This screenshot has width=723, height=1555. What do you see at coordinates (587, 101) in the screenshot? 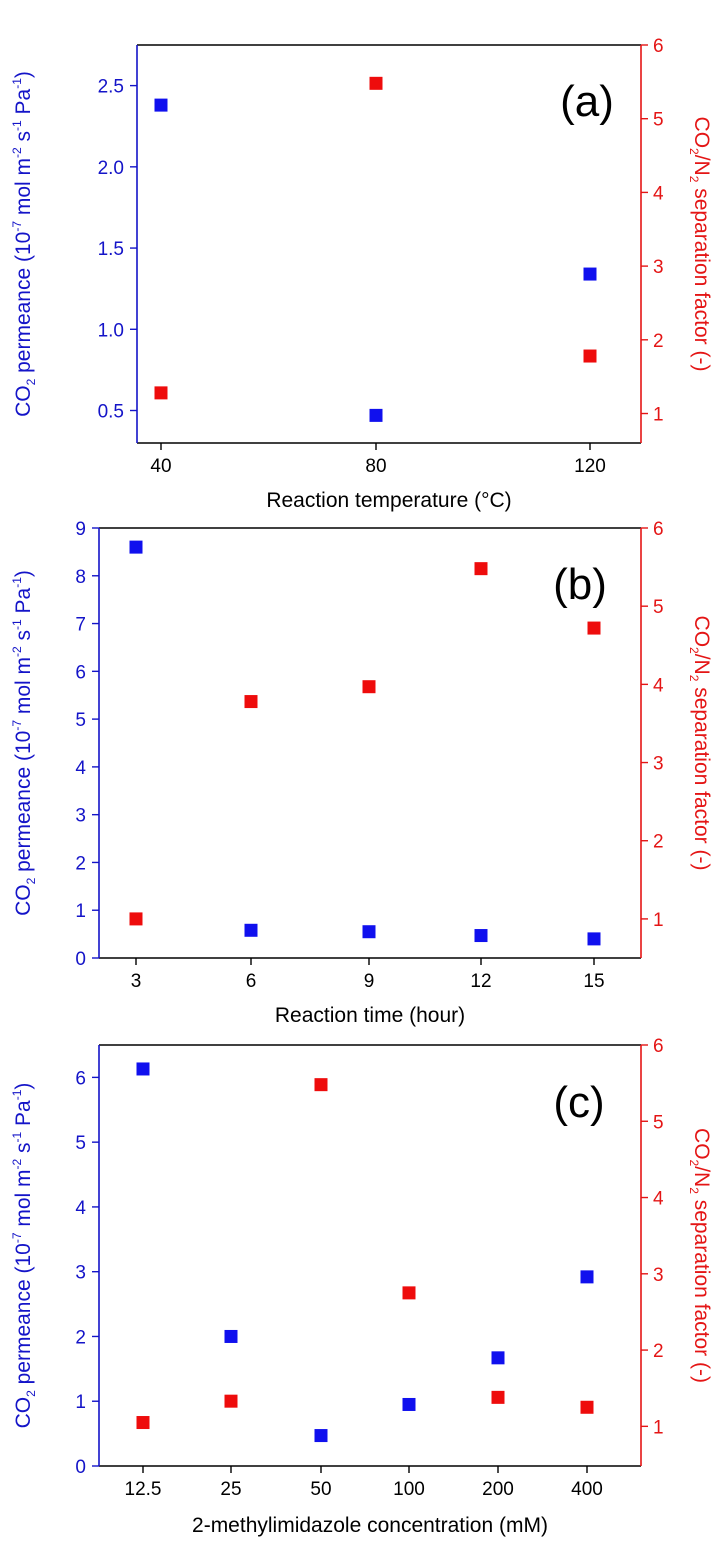
I see `panel-label: (a)` at bounding box center [587, 101].